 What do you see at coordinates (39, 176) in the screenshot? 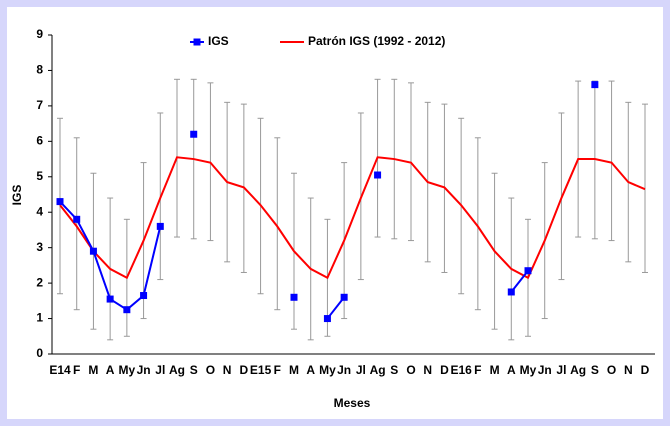
I see `y-tick-label: 5` at bounding box center [39, 176].